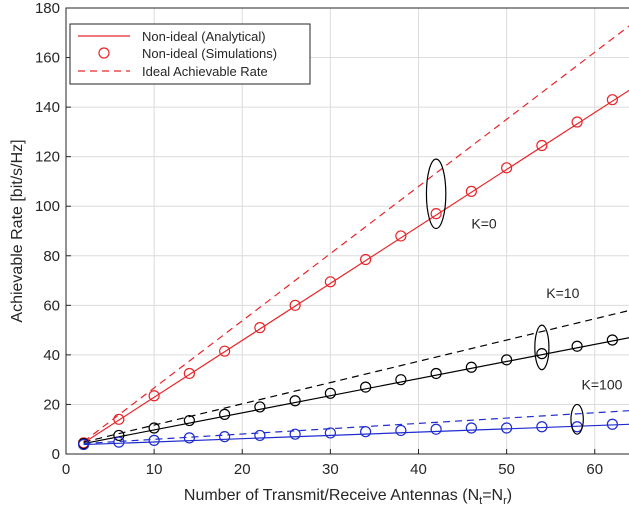 The width and height of the screenshot is (629, 512). I want to click on x-tick-label: 20, so click(242, 469).